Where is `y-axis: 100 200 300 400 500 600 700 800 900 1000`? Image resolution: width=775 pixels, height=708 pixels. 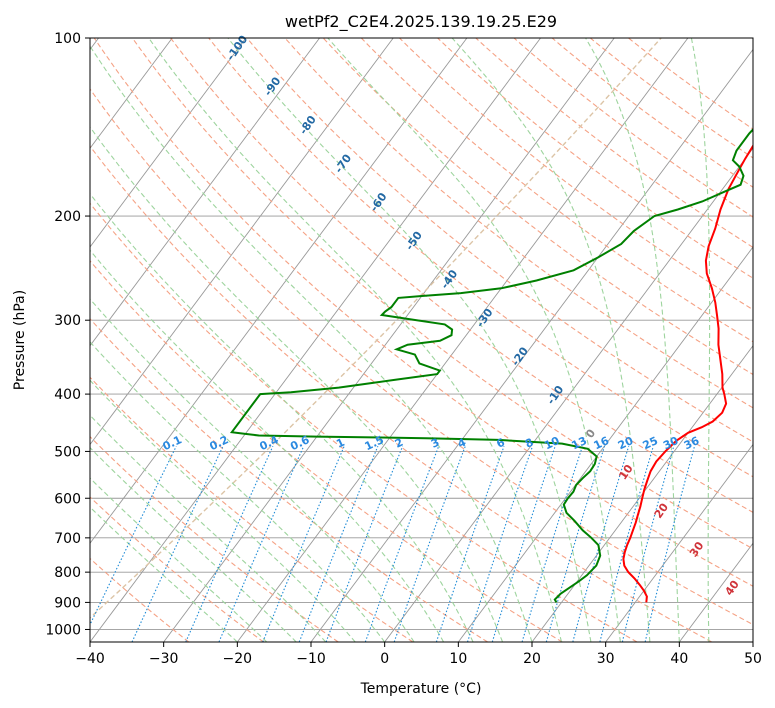 y-axis: 100 200 300 400 500 600 700 800 900 1000 is located at coordinates (67, 334).